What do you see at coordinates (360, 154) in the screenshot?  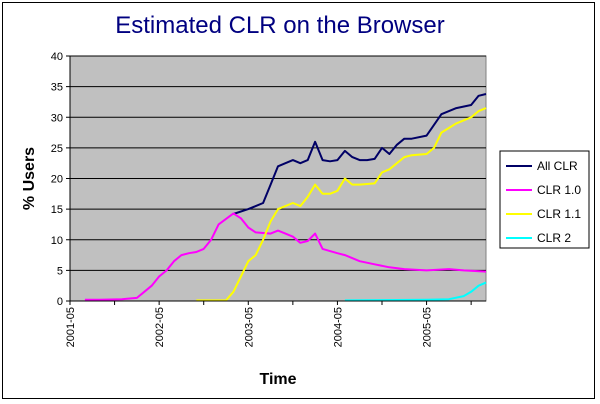 I see `series-line-all-clr` at bounding box center [360, 154].